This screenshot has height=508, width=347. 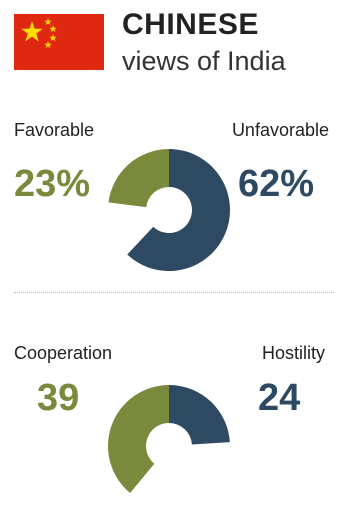 What do you see at coordinates (63, 353) in the screenshot?
I see `chart2-category-label-cooperation: Cooperation` at bounding box center [63, 353].